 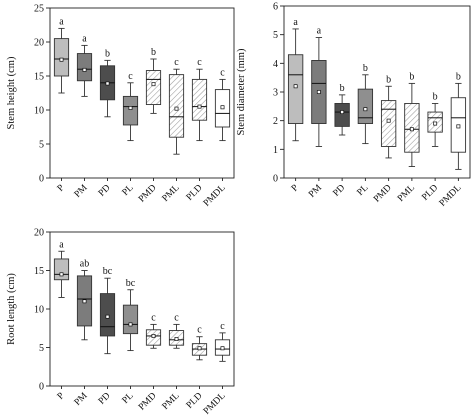 I want to click on y-tick-label: 2, so click(x=275, y=121).